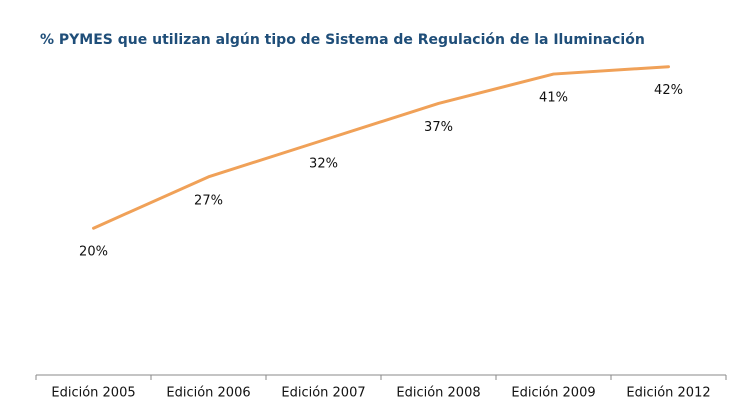 This screenshot has height=402, width=729. Describe the element at coordinates (668, 90) in the screenshot. I see `data-label: 42%` at that location.